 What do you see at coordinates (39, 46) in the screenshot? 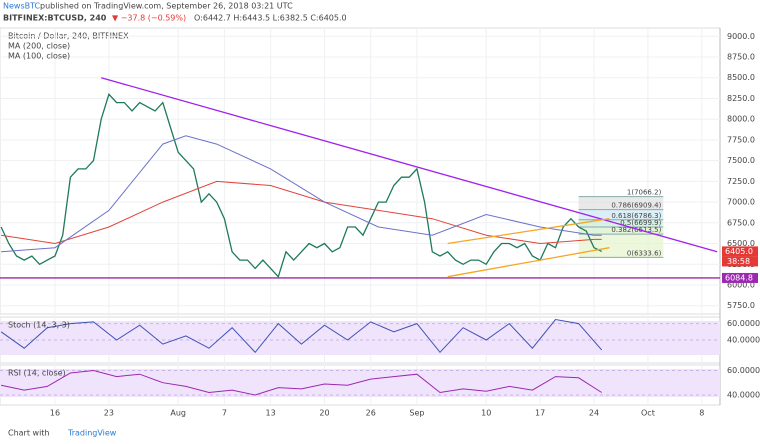
I see `legend-entry: MA (200, close)` at bounding box center [39, 46].